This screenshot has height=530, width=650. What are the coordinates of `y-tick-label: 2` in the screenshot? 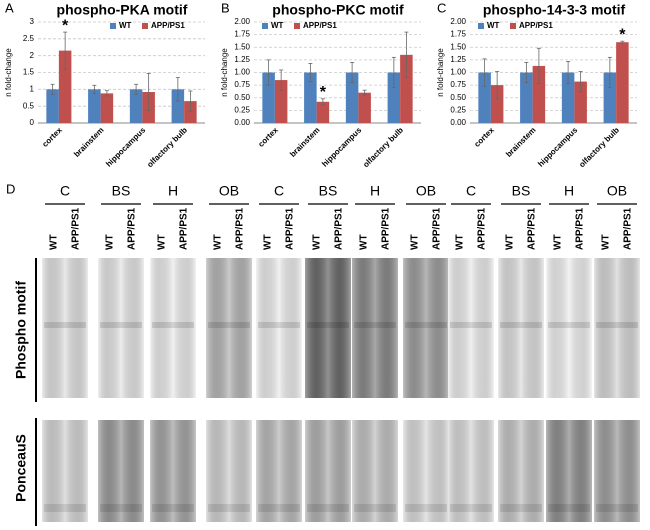 It's located at (32, 55).